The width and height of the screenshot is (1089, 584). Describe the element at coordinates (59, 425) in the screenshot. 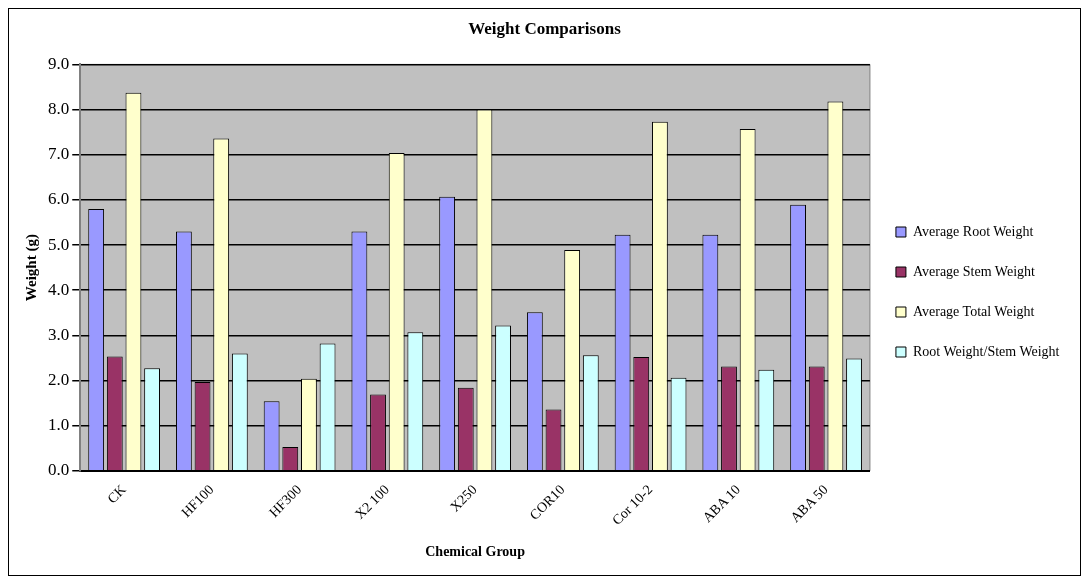

I see `y-tick-label: 1.0` at that location.